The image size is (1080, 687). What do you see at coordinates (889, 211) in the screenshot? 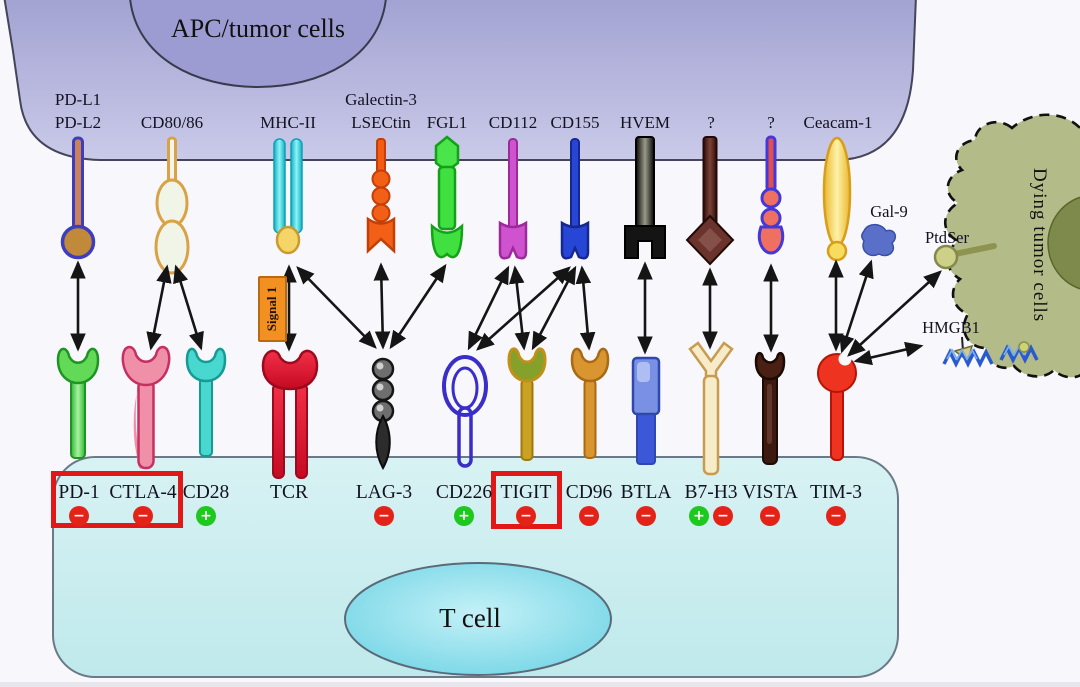
I see `label-gal-9: Gal-9` at bounding box center [889, 211].